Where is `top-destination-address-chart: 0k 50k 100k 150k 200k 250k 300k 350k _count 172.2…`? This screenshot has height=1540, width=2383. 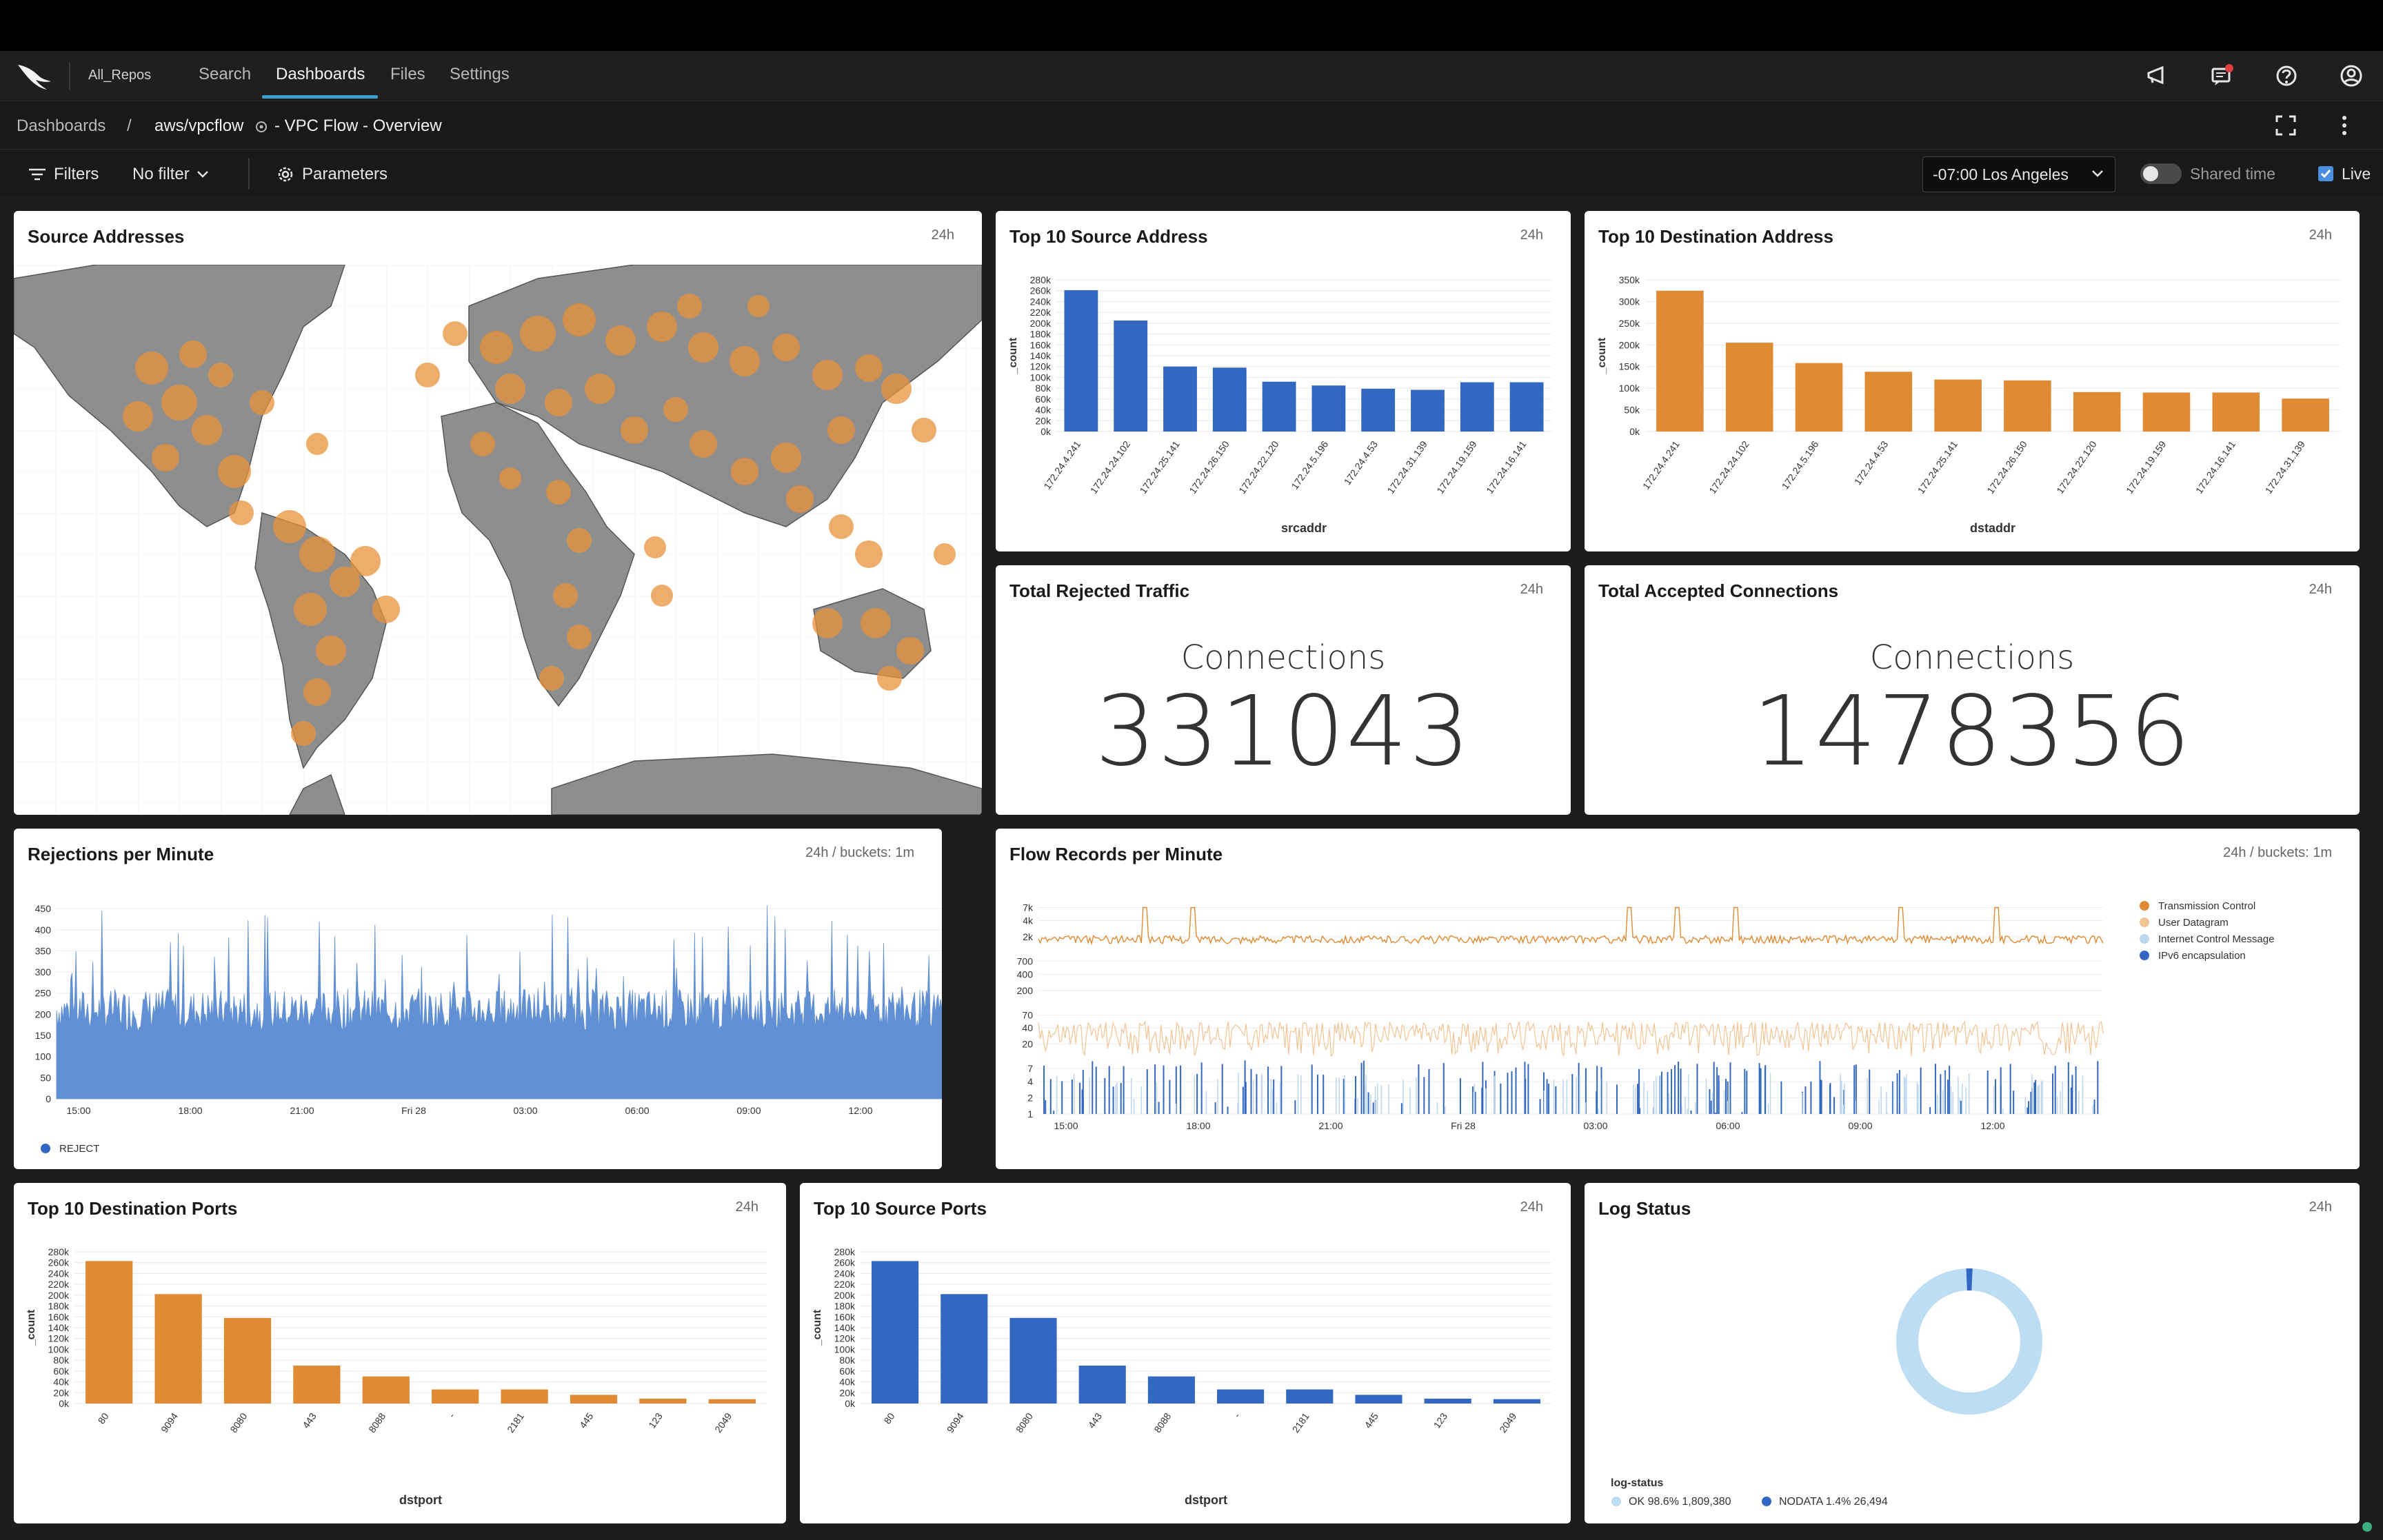 top-destination-address-chart: 0k 50k 100k 150k 200k 250k 300k 350k _count 172.2… is located at coordinates (1972, 409).